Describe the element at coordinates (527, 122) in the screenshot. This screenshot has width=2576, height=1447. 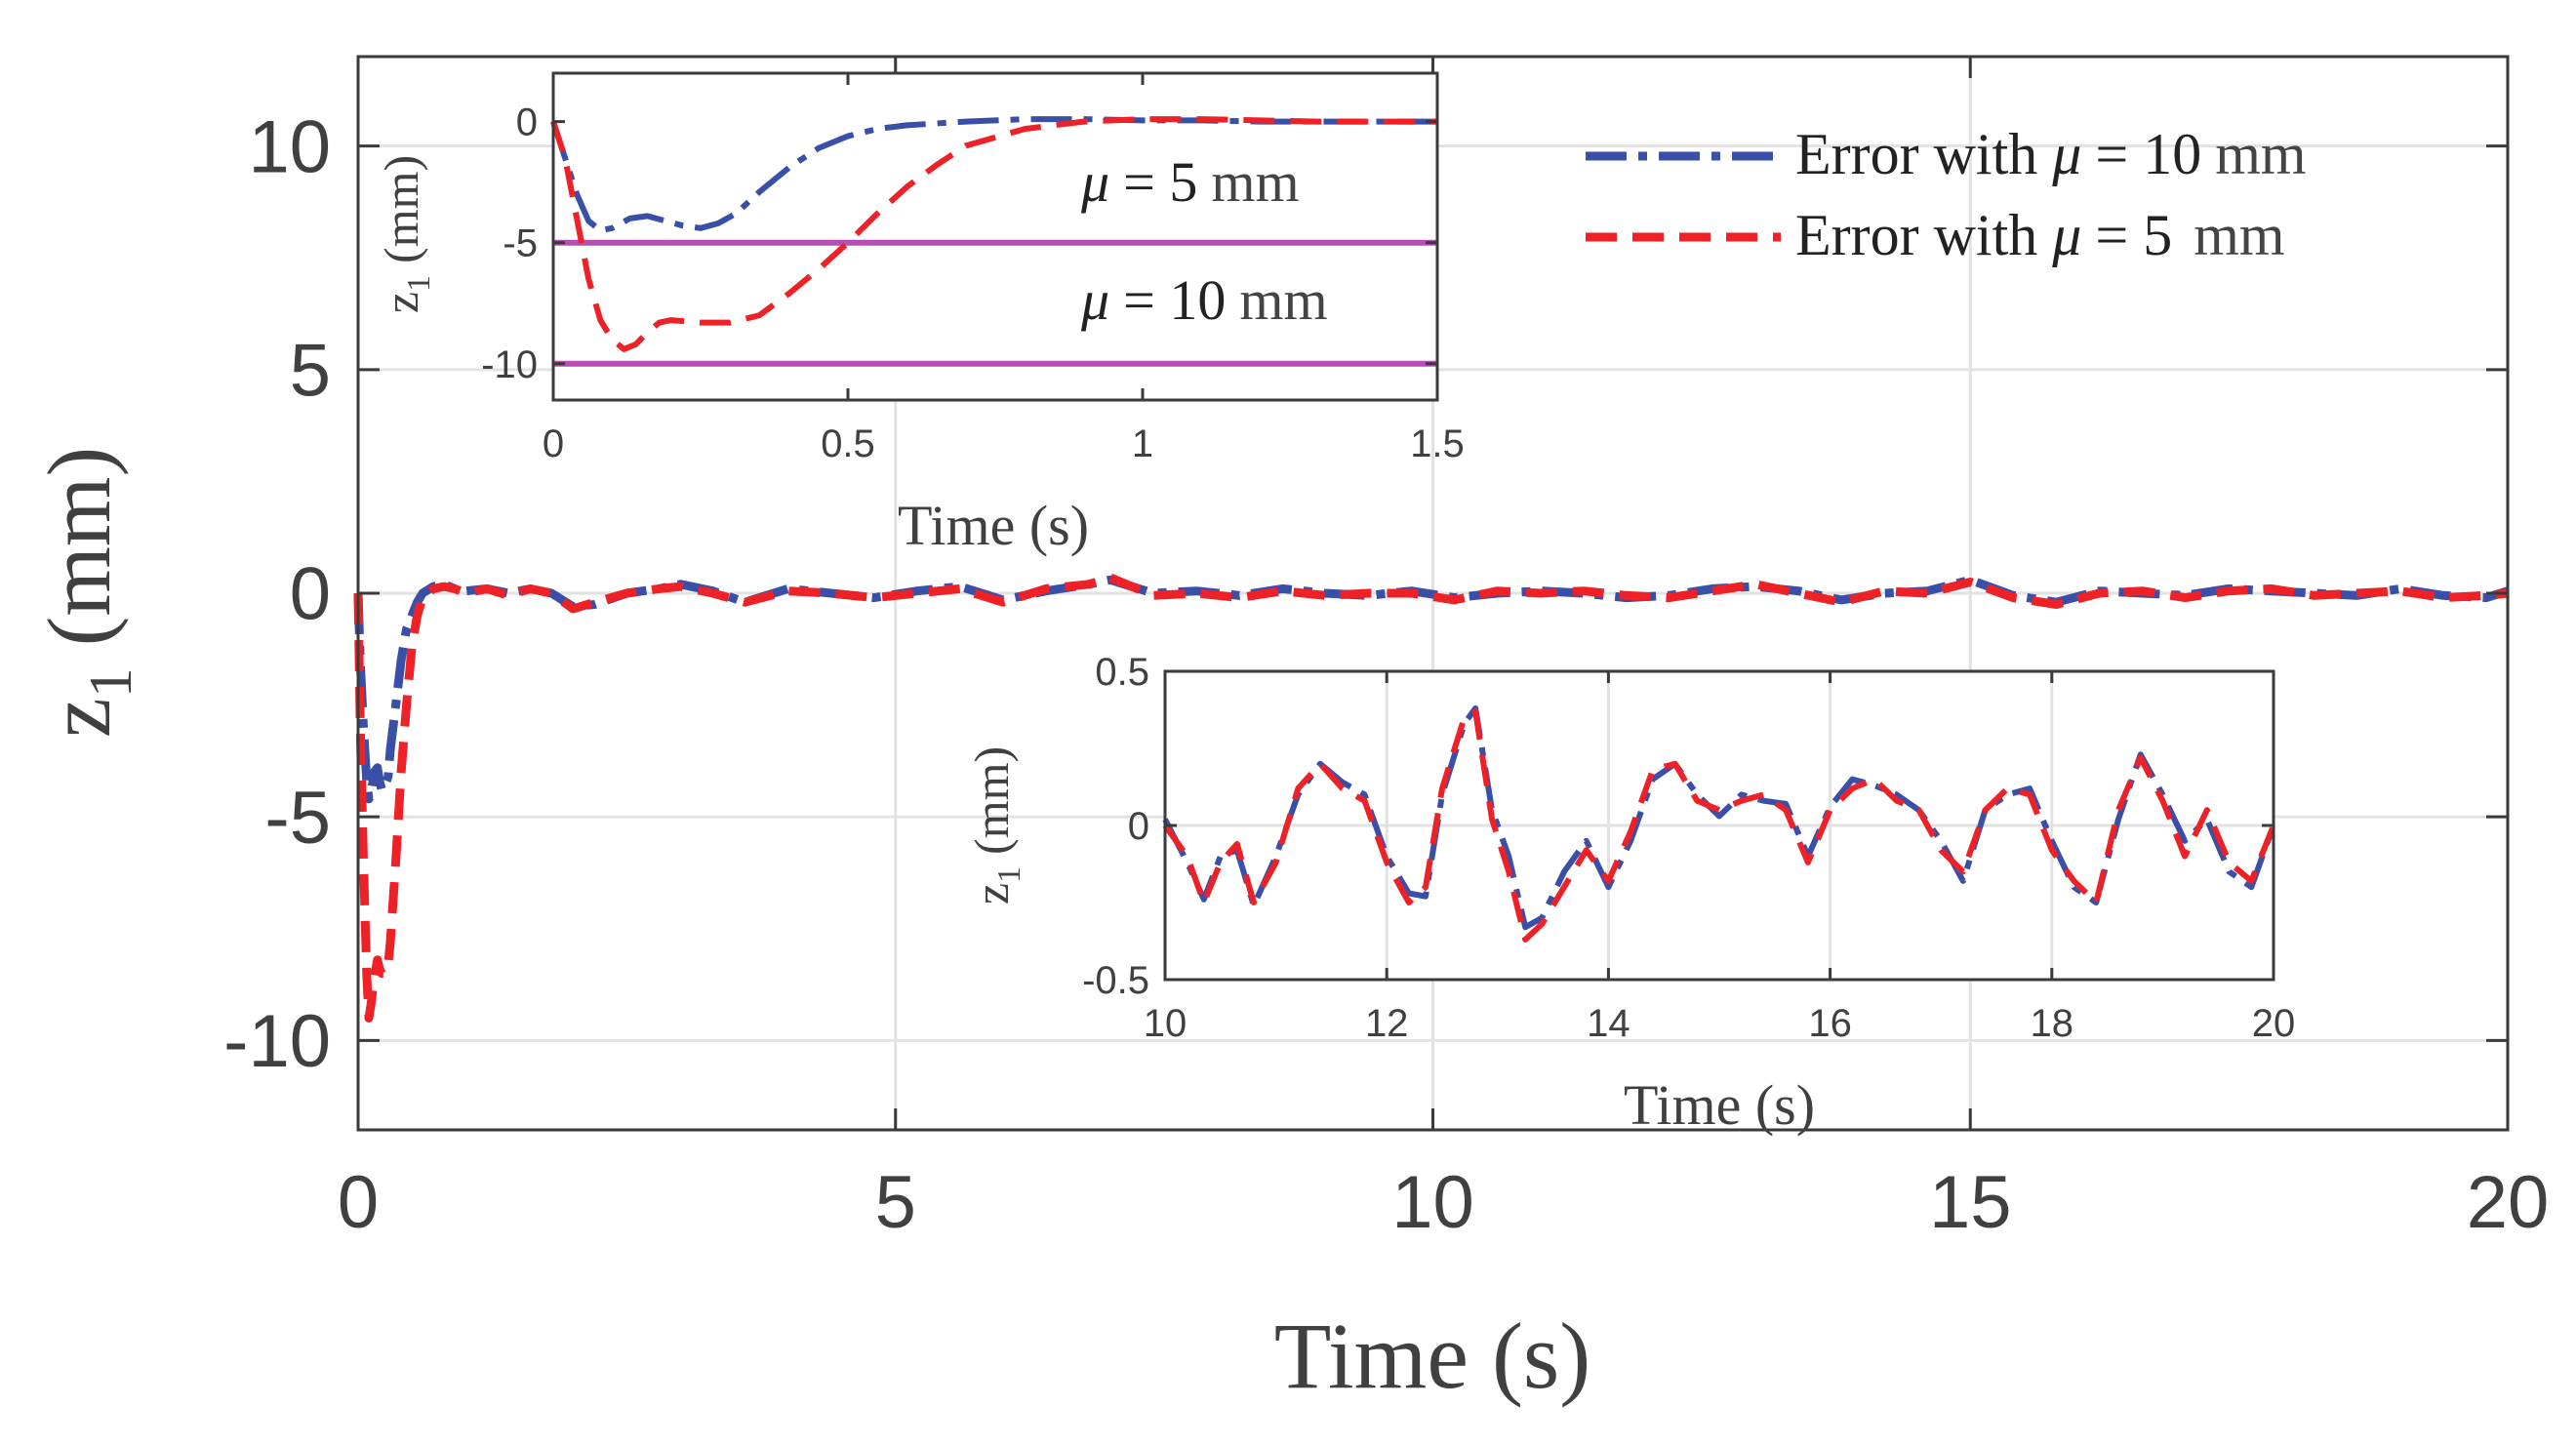
I see `inset1-ytick-label-0: 0` at that location.